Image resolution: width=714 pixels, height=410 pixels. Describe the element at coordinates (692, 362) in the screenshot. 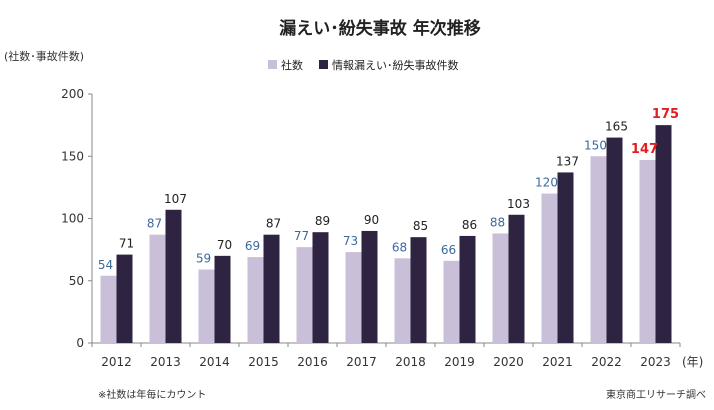

I see `x-axis-unit: (年)` at that location.